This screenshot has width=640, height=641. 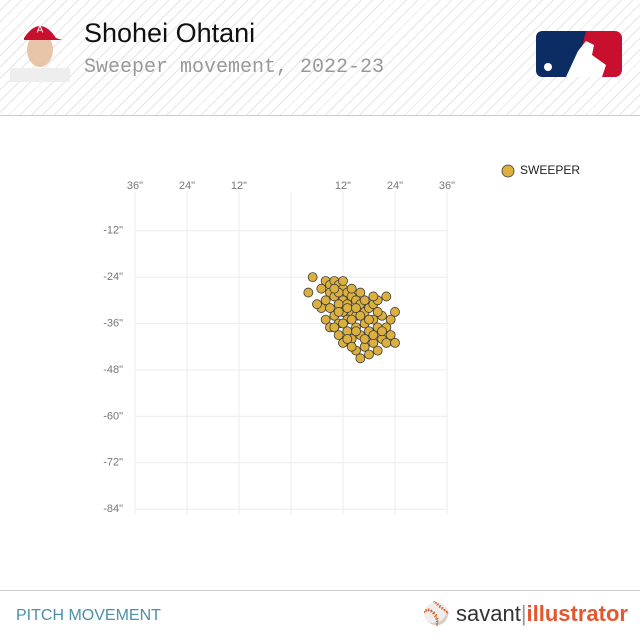 I want to click on y-tick-label: -12", so click(x=113, y=231).